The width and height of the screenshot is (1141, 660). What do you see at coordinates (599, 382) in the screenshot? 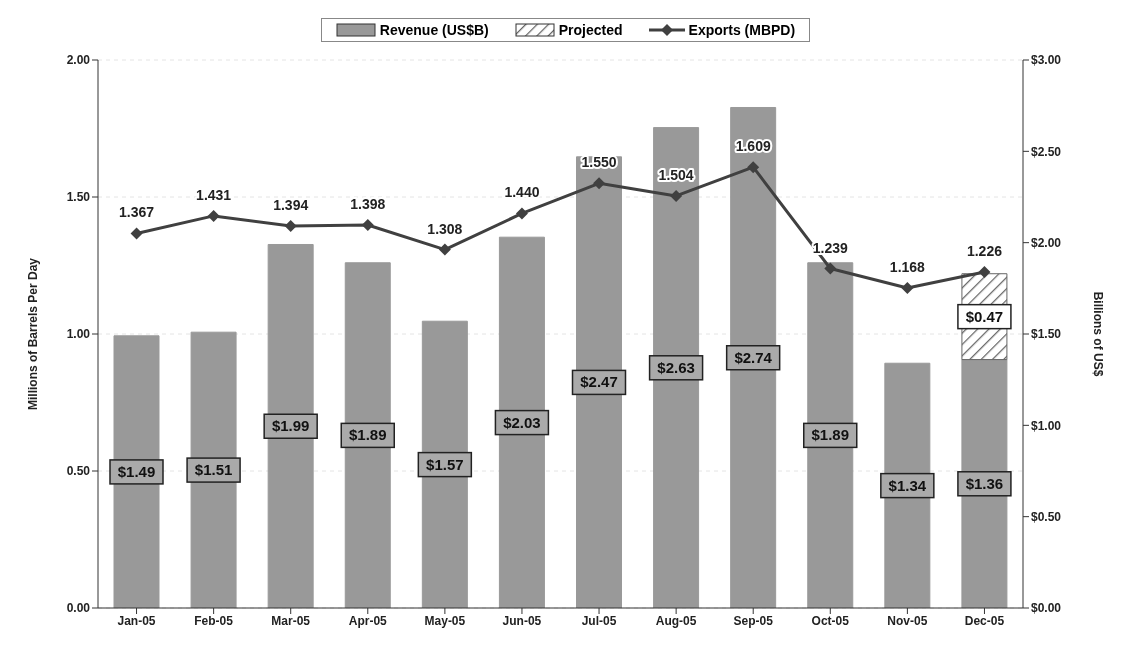
I see `data-label: $2.47` at bounding box center [599, 382].